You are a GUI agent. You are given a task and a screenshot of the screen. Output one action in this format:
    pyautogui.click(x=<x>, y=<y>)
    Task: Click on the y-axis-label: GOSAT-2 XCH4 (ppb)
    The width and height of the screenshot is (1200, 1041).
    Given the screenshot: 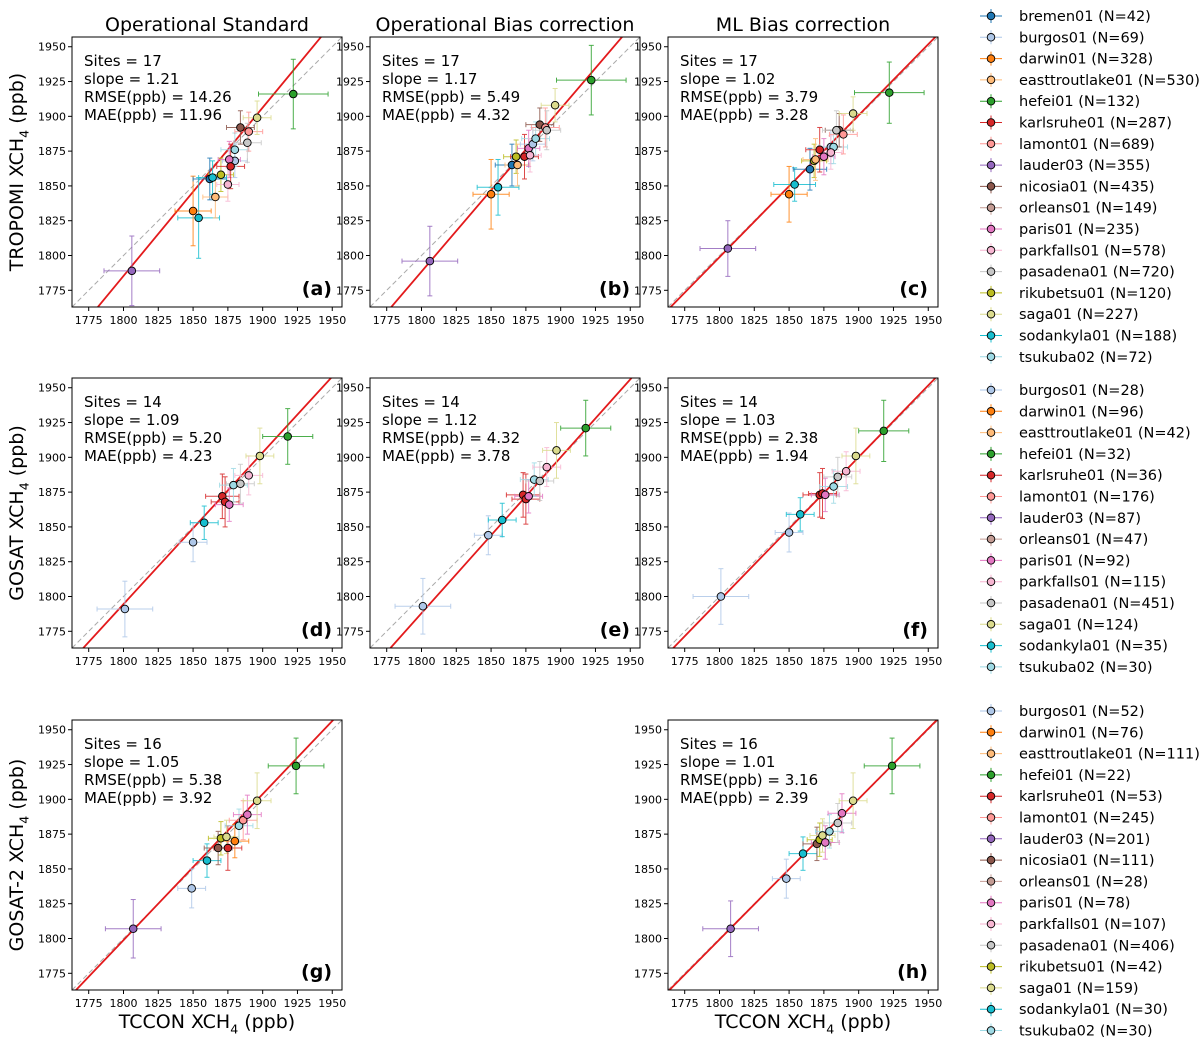 What is the action you would take?
    pyautogui.click(x=19, y=855)
    